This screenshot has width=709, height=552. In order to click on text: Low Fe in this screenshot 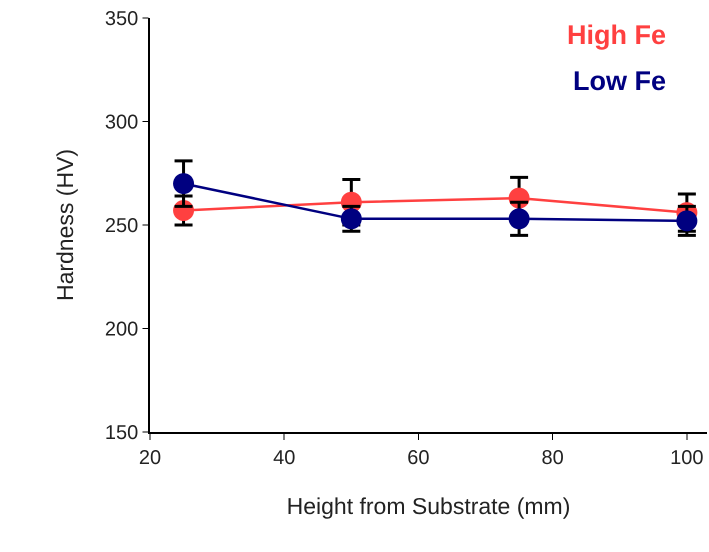, I will do `click(619, 81)`.